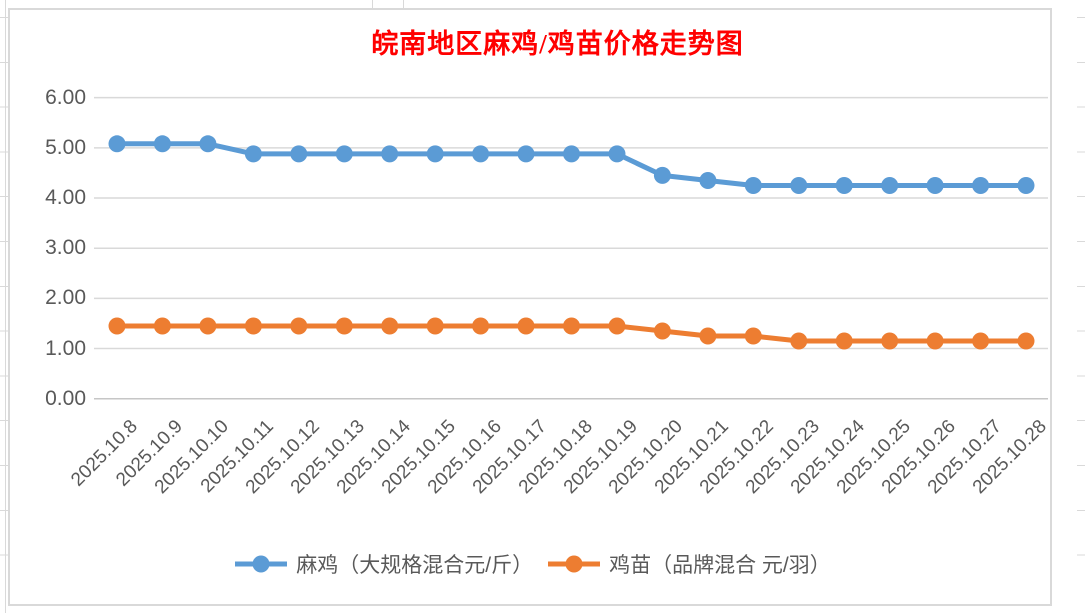 The width and height of the screenshot is (1085, 613). I want to click on y-axis-tick-label: 6.00, so click(65, 97).